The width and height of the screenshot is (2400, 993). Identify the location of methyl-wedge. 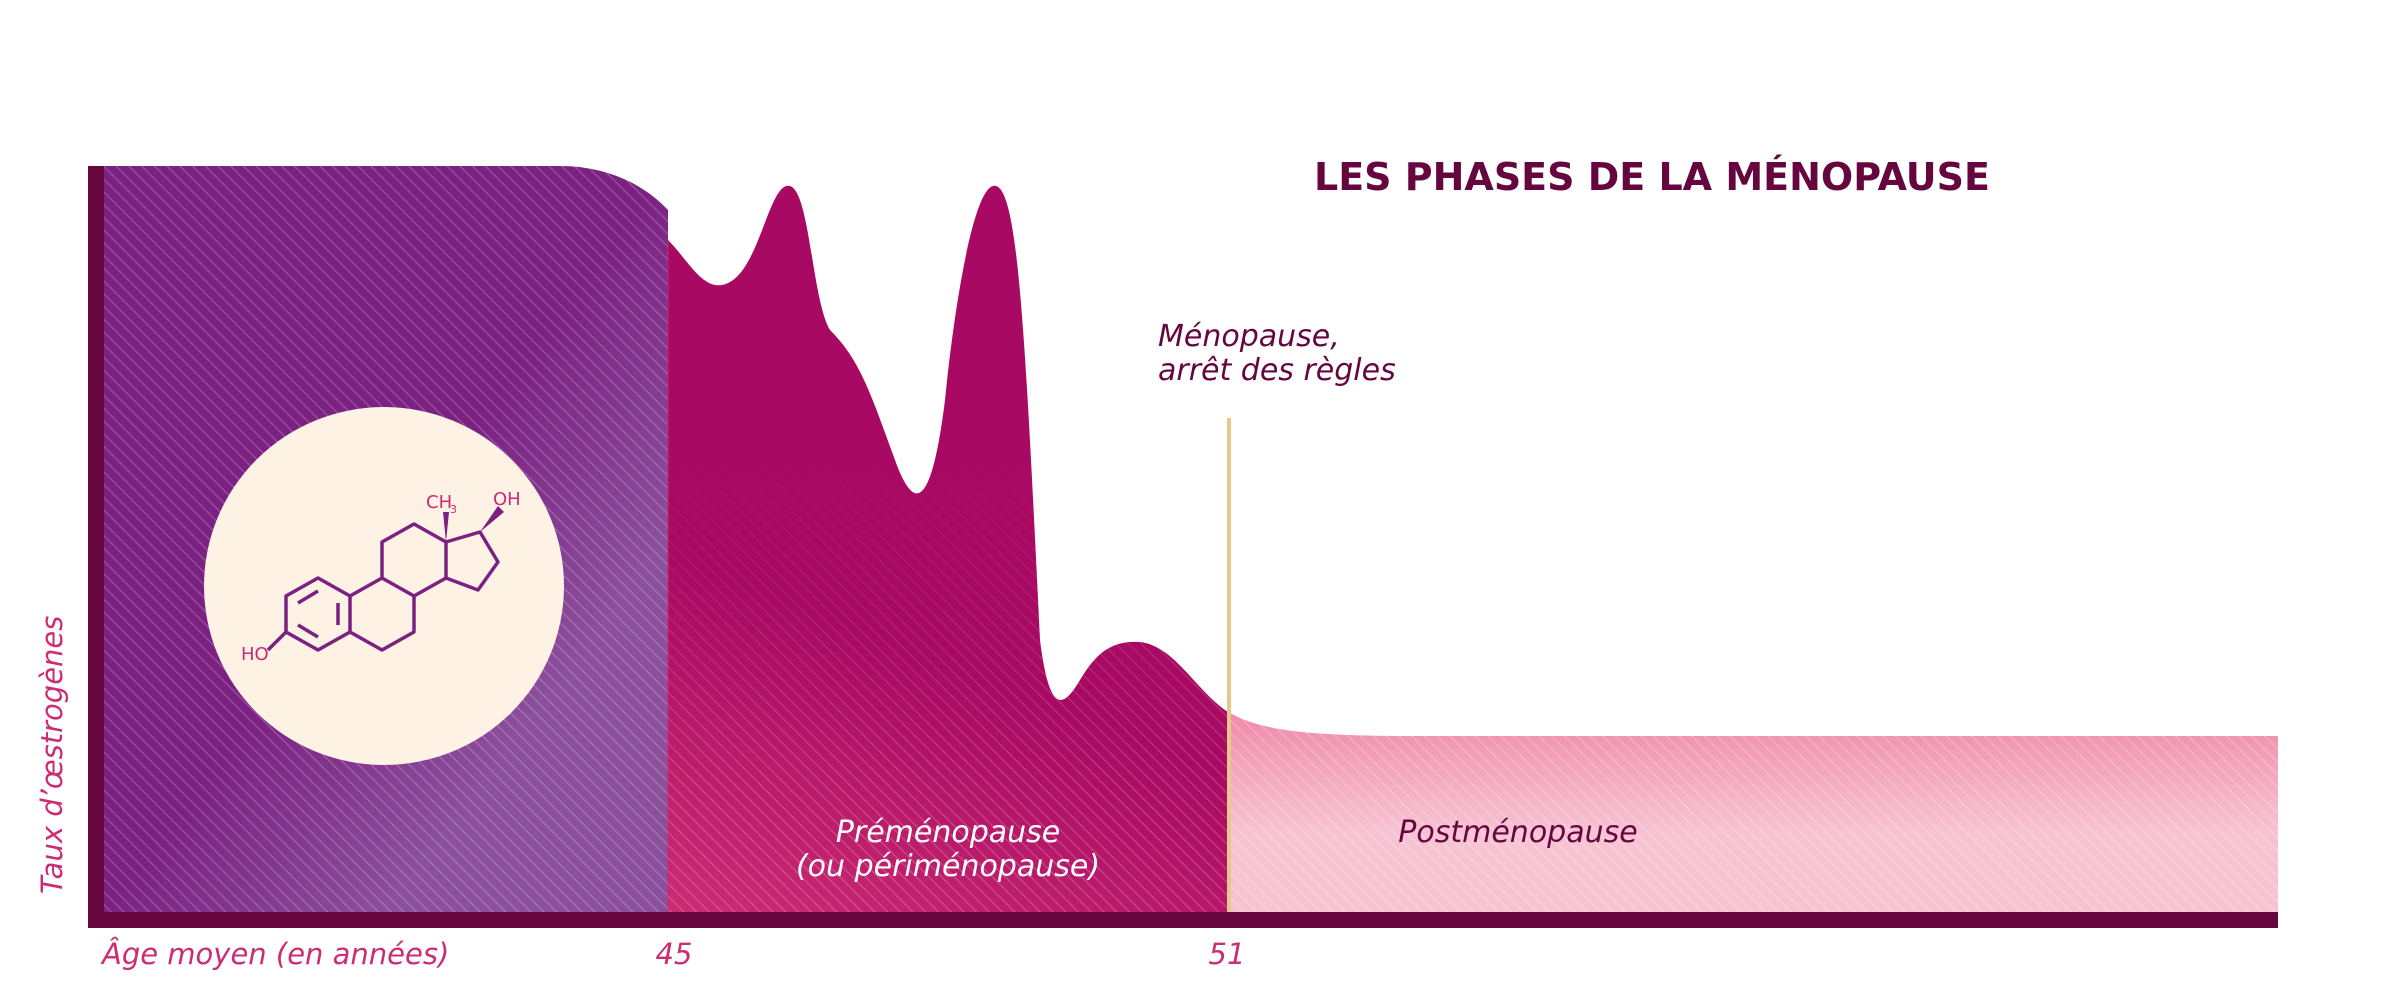
(446, 527).